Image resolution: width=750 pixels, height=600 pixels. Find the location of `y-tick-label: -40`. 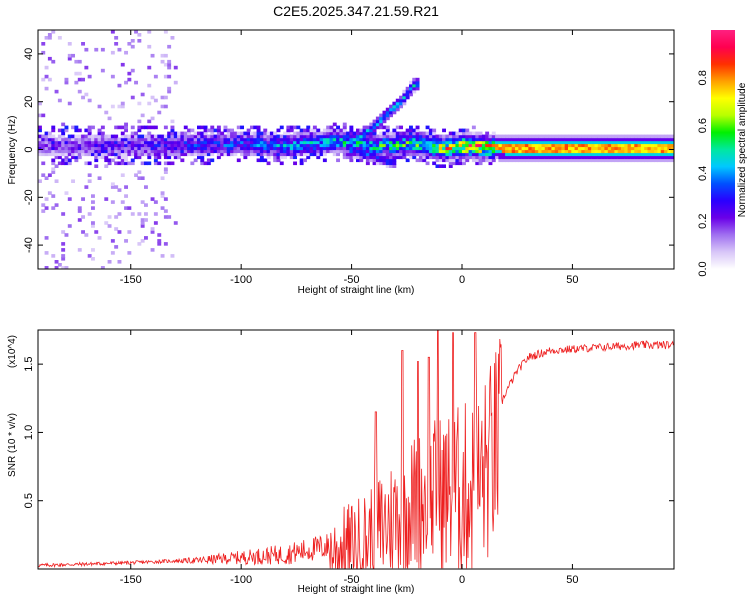

y-tick-label: -40 is located at coordinates (29, 245).